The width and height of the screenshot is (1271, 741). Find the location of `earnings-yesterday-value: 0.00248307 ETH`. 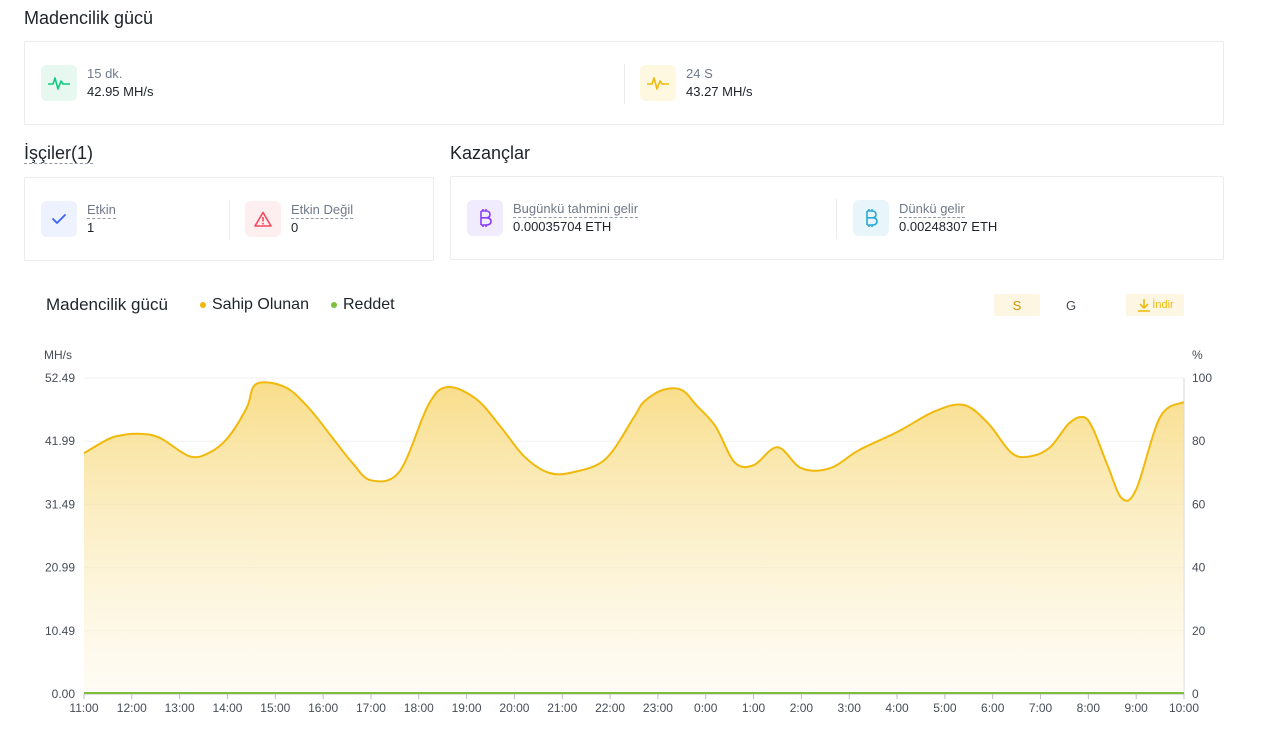

earnings-yesterday-value: 0.00248307 ETH is located at coordinates (948, 226).